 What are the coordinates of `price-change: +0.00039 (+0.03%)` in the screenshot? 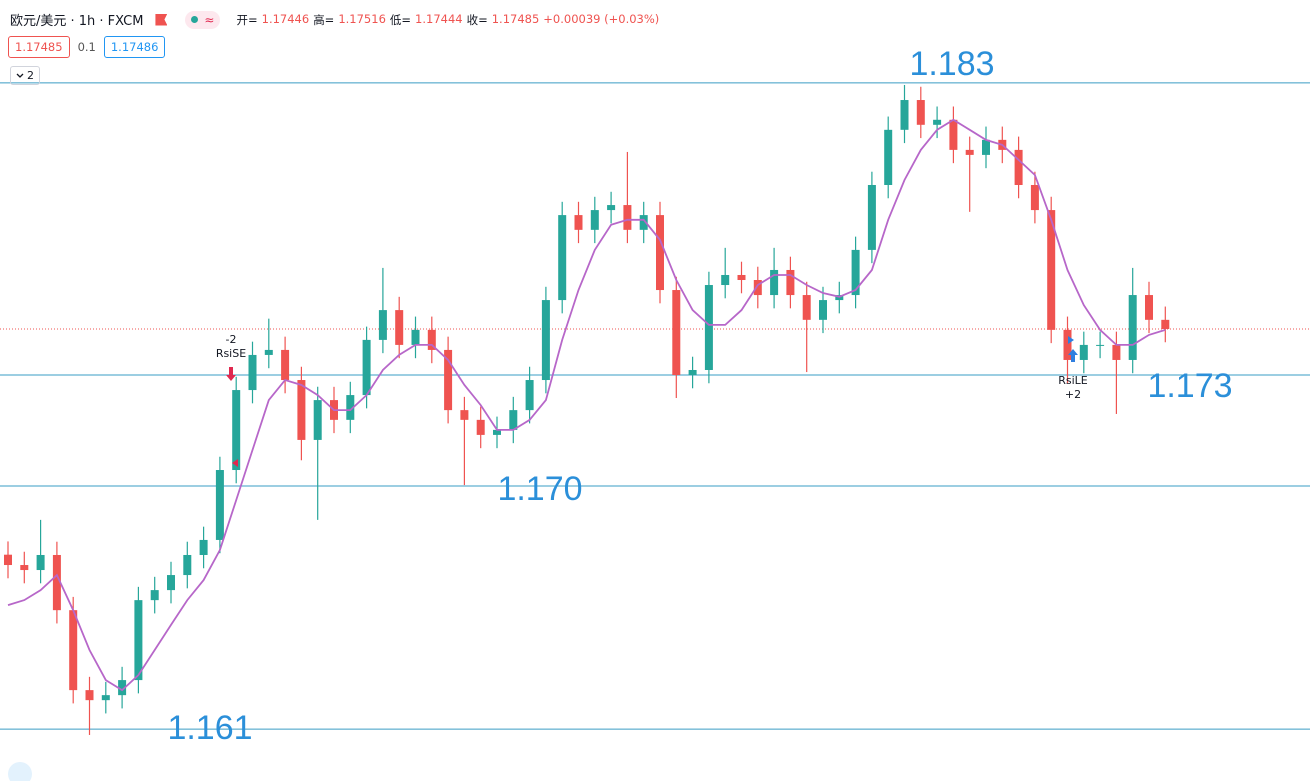 It's located at (601, 18).